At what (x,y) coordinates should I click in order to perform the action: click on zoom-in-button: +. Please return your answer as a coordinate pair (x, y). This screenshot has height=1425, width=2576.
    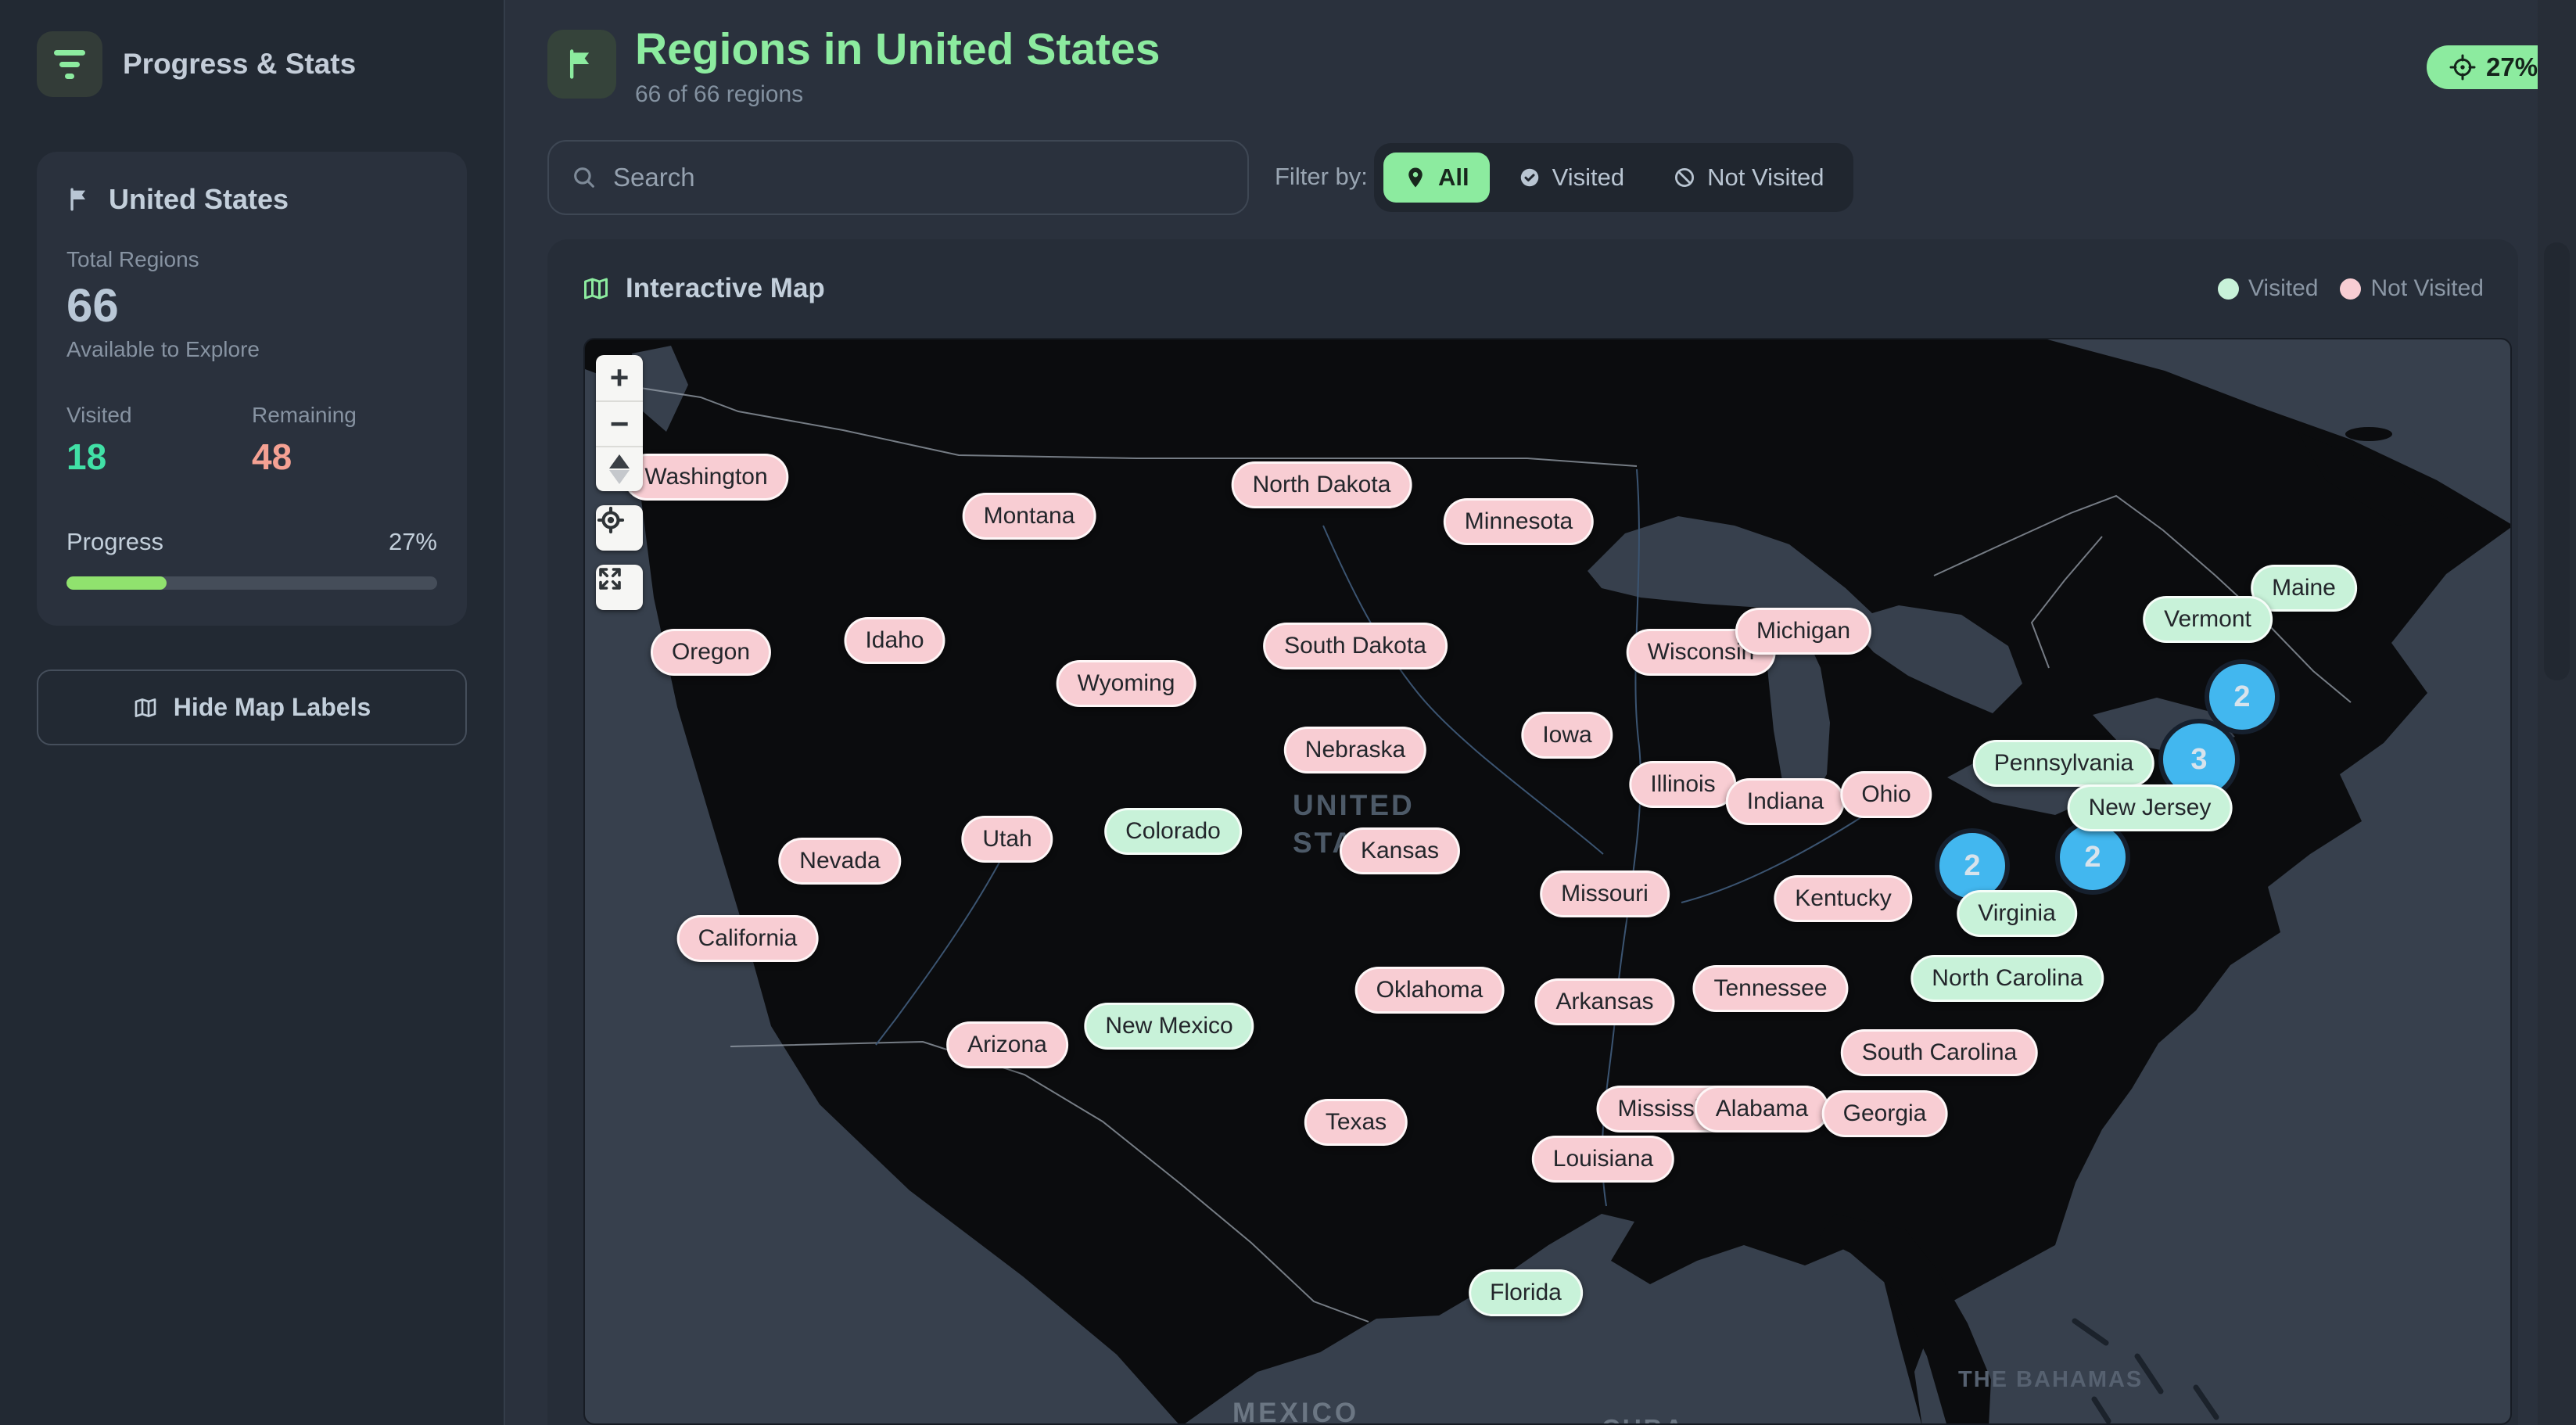
    Looking at the image, I should click on (619, 377).